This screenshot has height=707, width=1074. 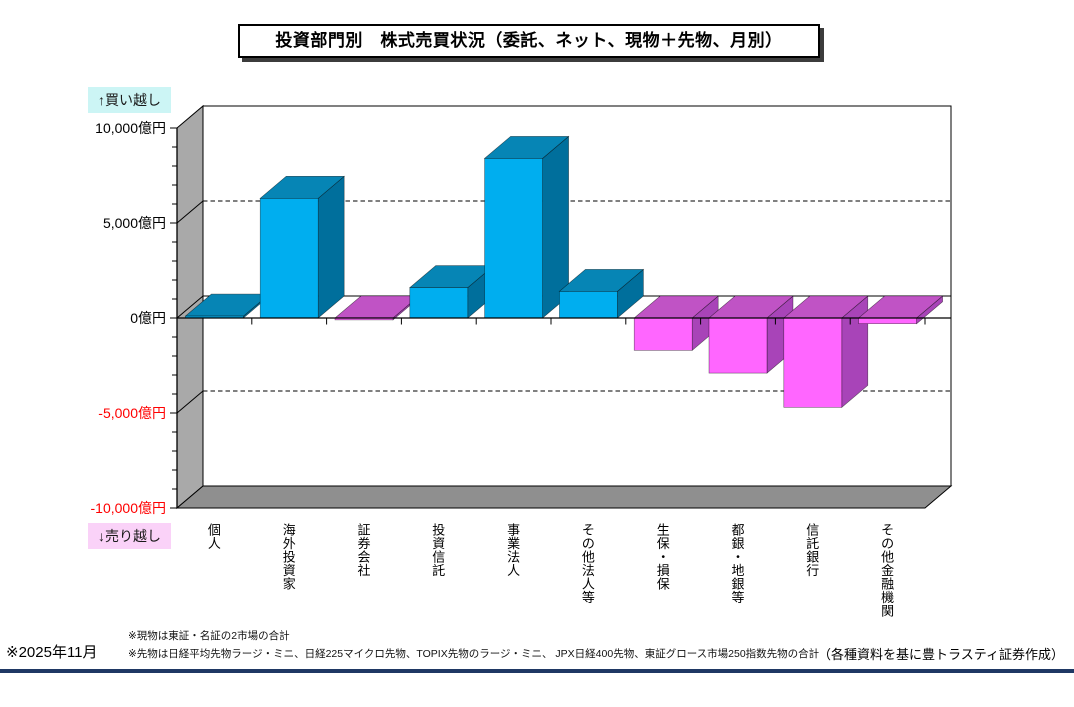 I want to click on sell-excess-note: ↓売り越し, so click(x=129, y=536).